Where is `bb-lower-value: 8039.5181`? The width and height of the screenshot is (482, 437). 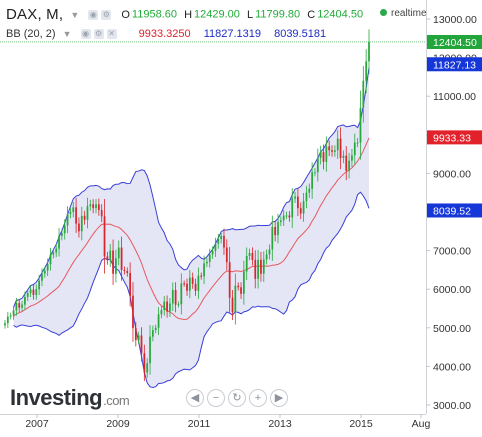 bb-lower-value: 8039.5181 is located at coordinates (300, 34).